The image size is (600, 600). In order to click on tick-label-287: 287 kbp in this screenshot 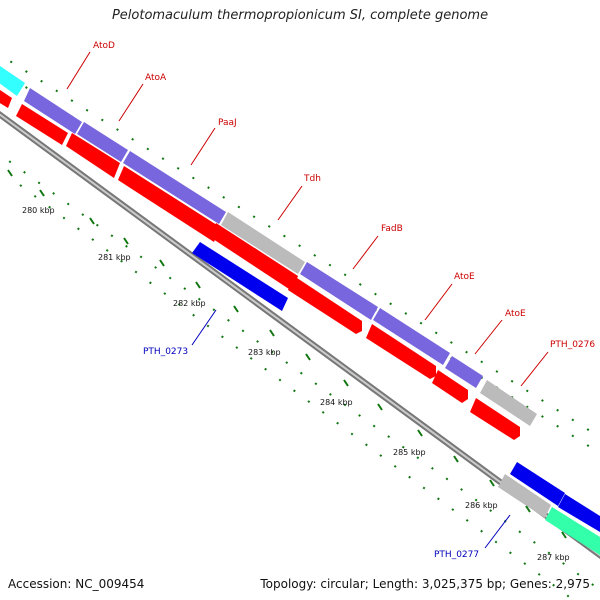, I will do `click(553, 557)`.